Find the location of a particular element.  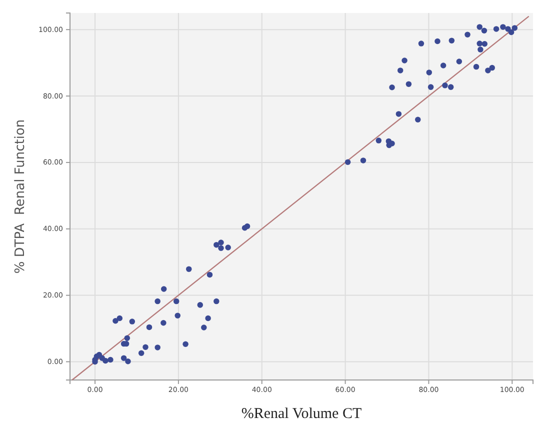

x-axis-title: %Renal Volume CT is located at coordinates (301, 414).